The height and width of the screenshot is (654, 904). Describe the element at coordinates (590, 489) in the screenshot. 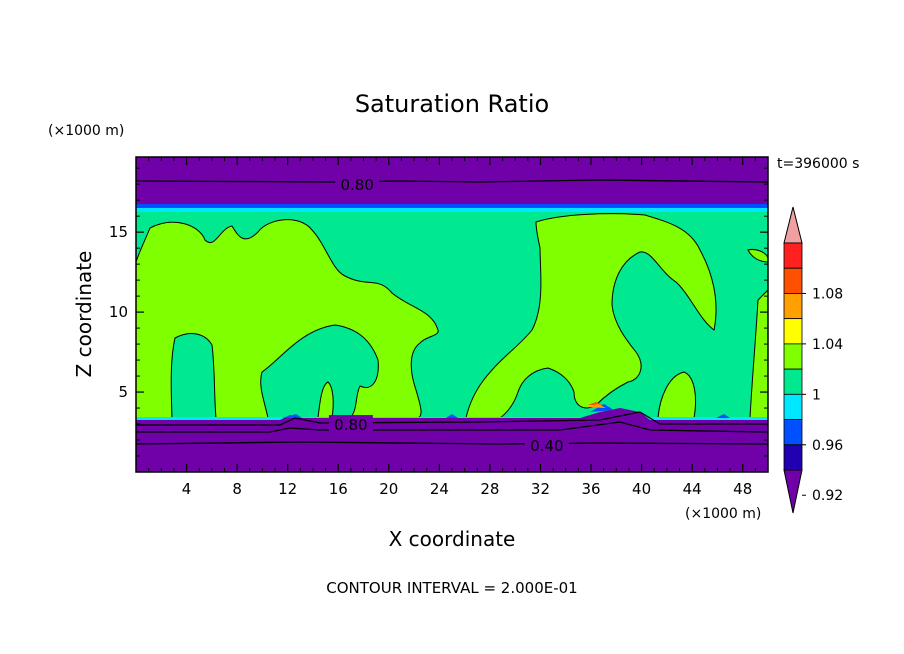

I see `x-tick-label: 36` at that location.